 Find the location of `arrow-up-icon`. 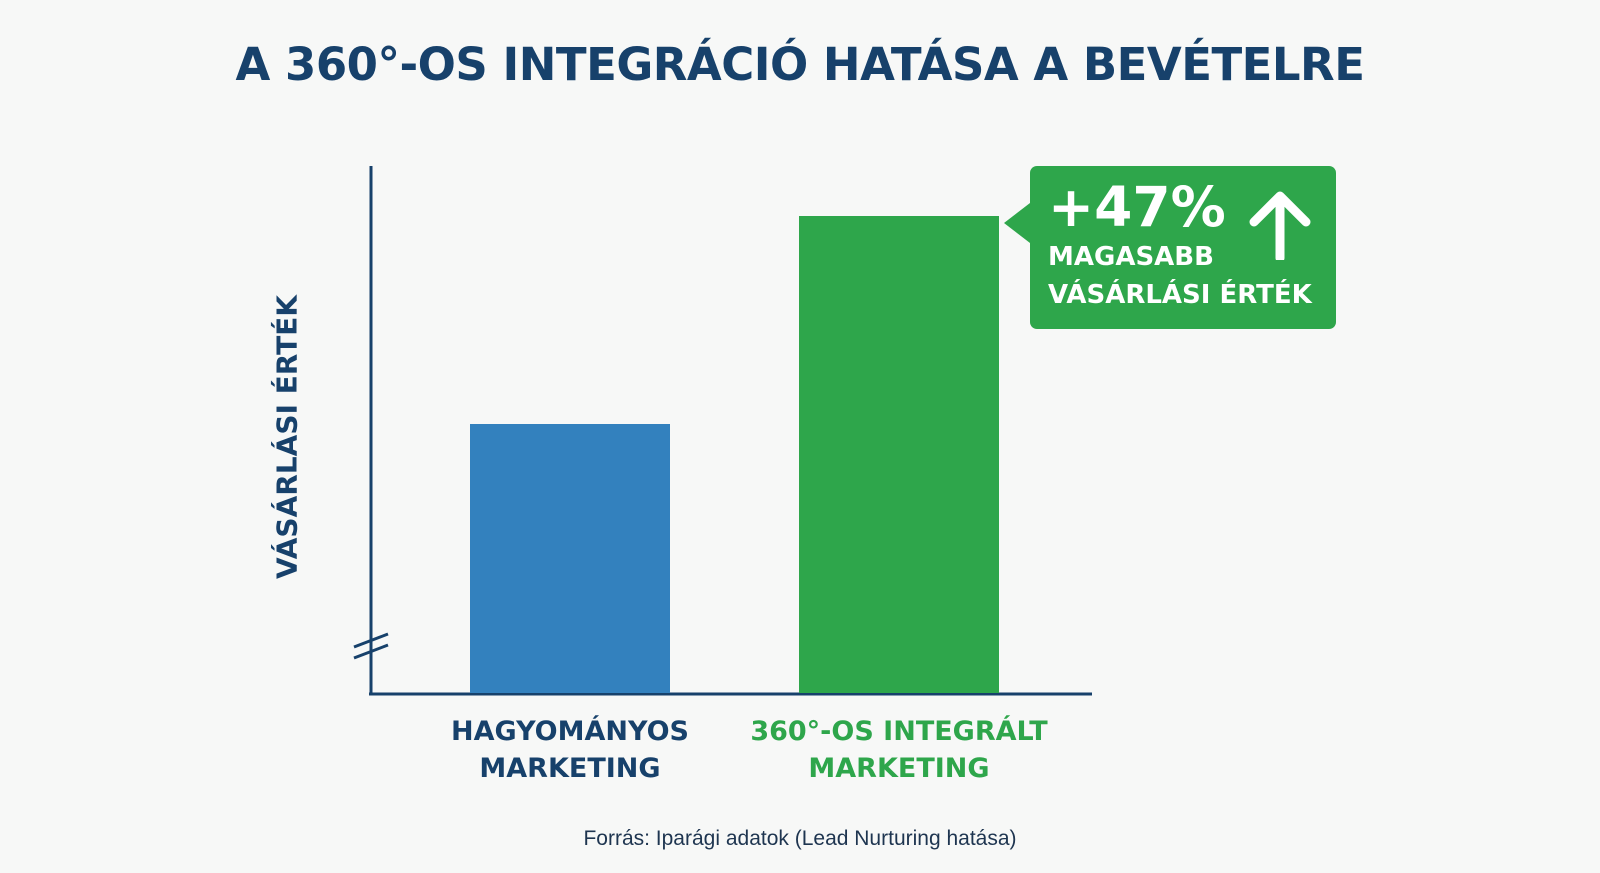

arrow-up-icon is located at coordinates (1280, 225).